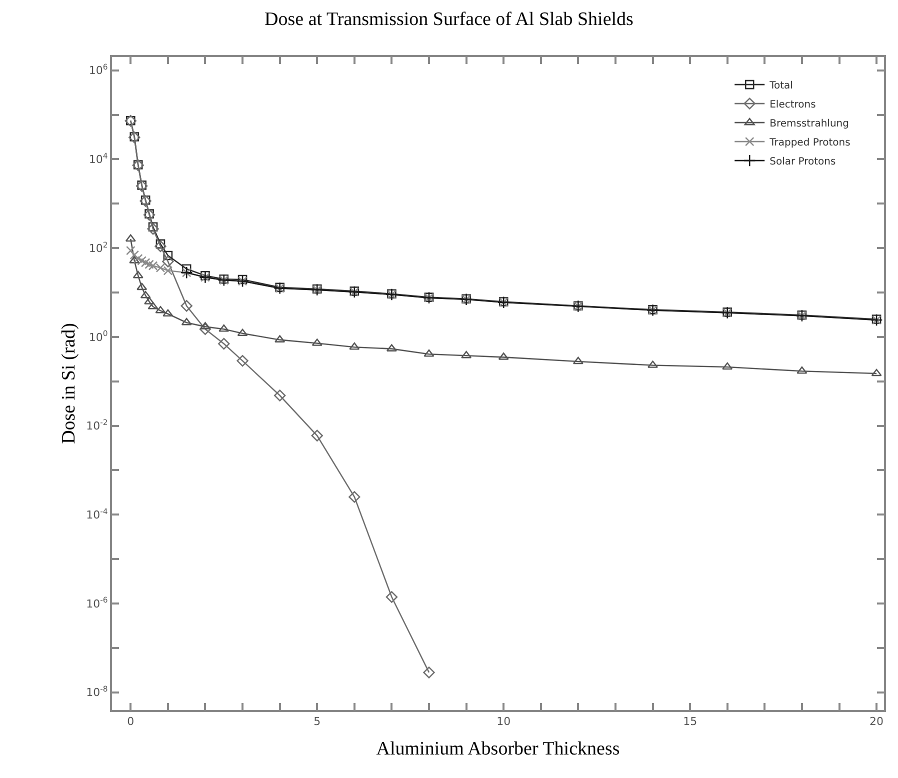 This screenshot has height=778, width=898. Describe the element at coordinates (809, 124) in the screenshot. I see `legend-label: Bremsstrahlung` at that location.